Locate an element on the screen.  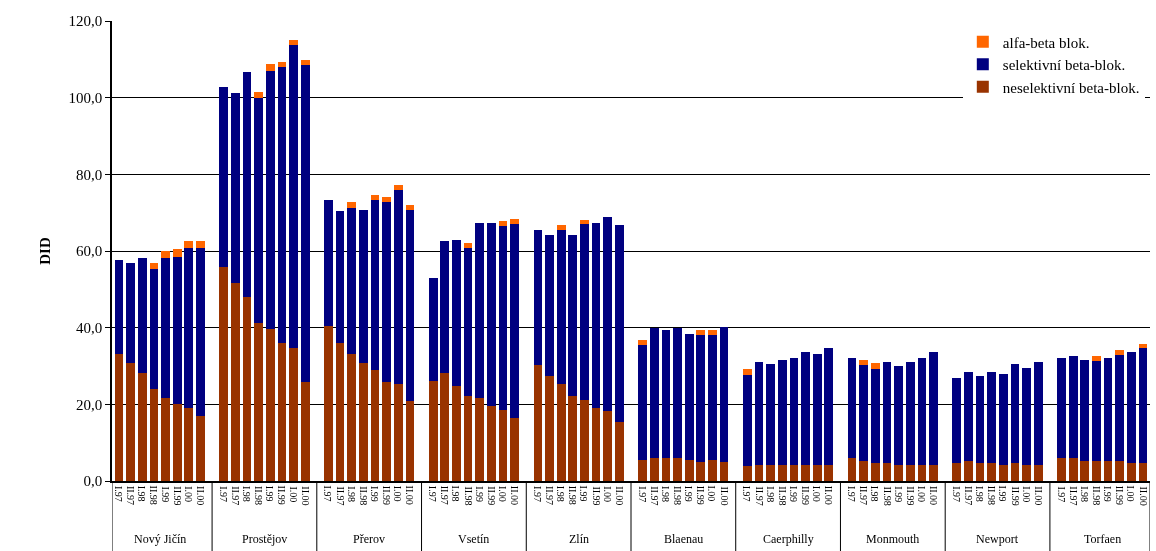
text: Vsetín is located at coordinates (474, 539).